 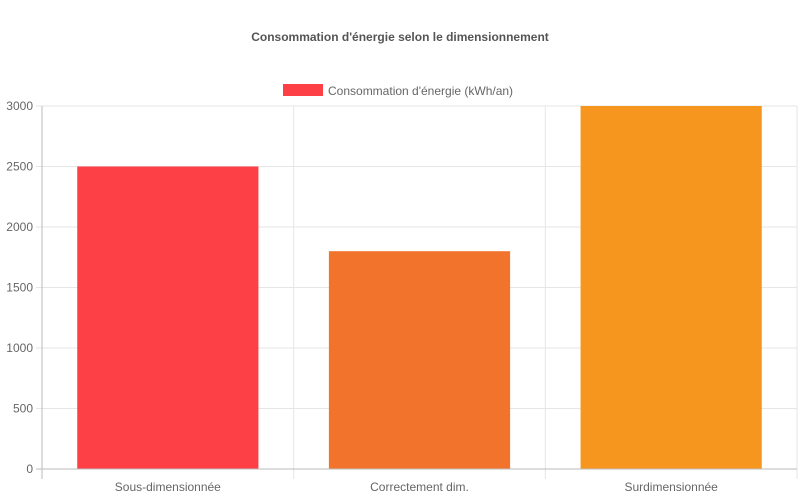 I want to click on legend-swatch, so click(x=303, y=90).